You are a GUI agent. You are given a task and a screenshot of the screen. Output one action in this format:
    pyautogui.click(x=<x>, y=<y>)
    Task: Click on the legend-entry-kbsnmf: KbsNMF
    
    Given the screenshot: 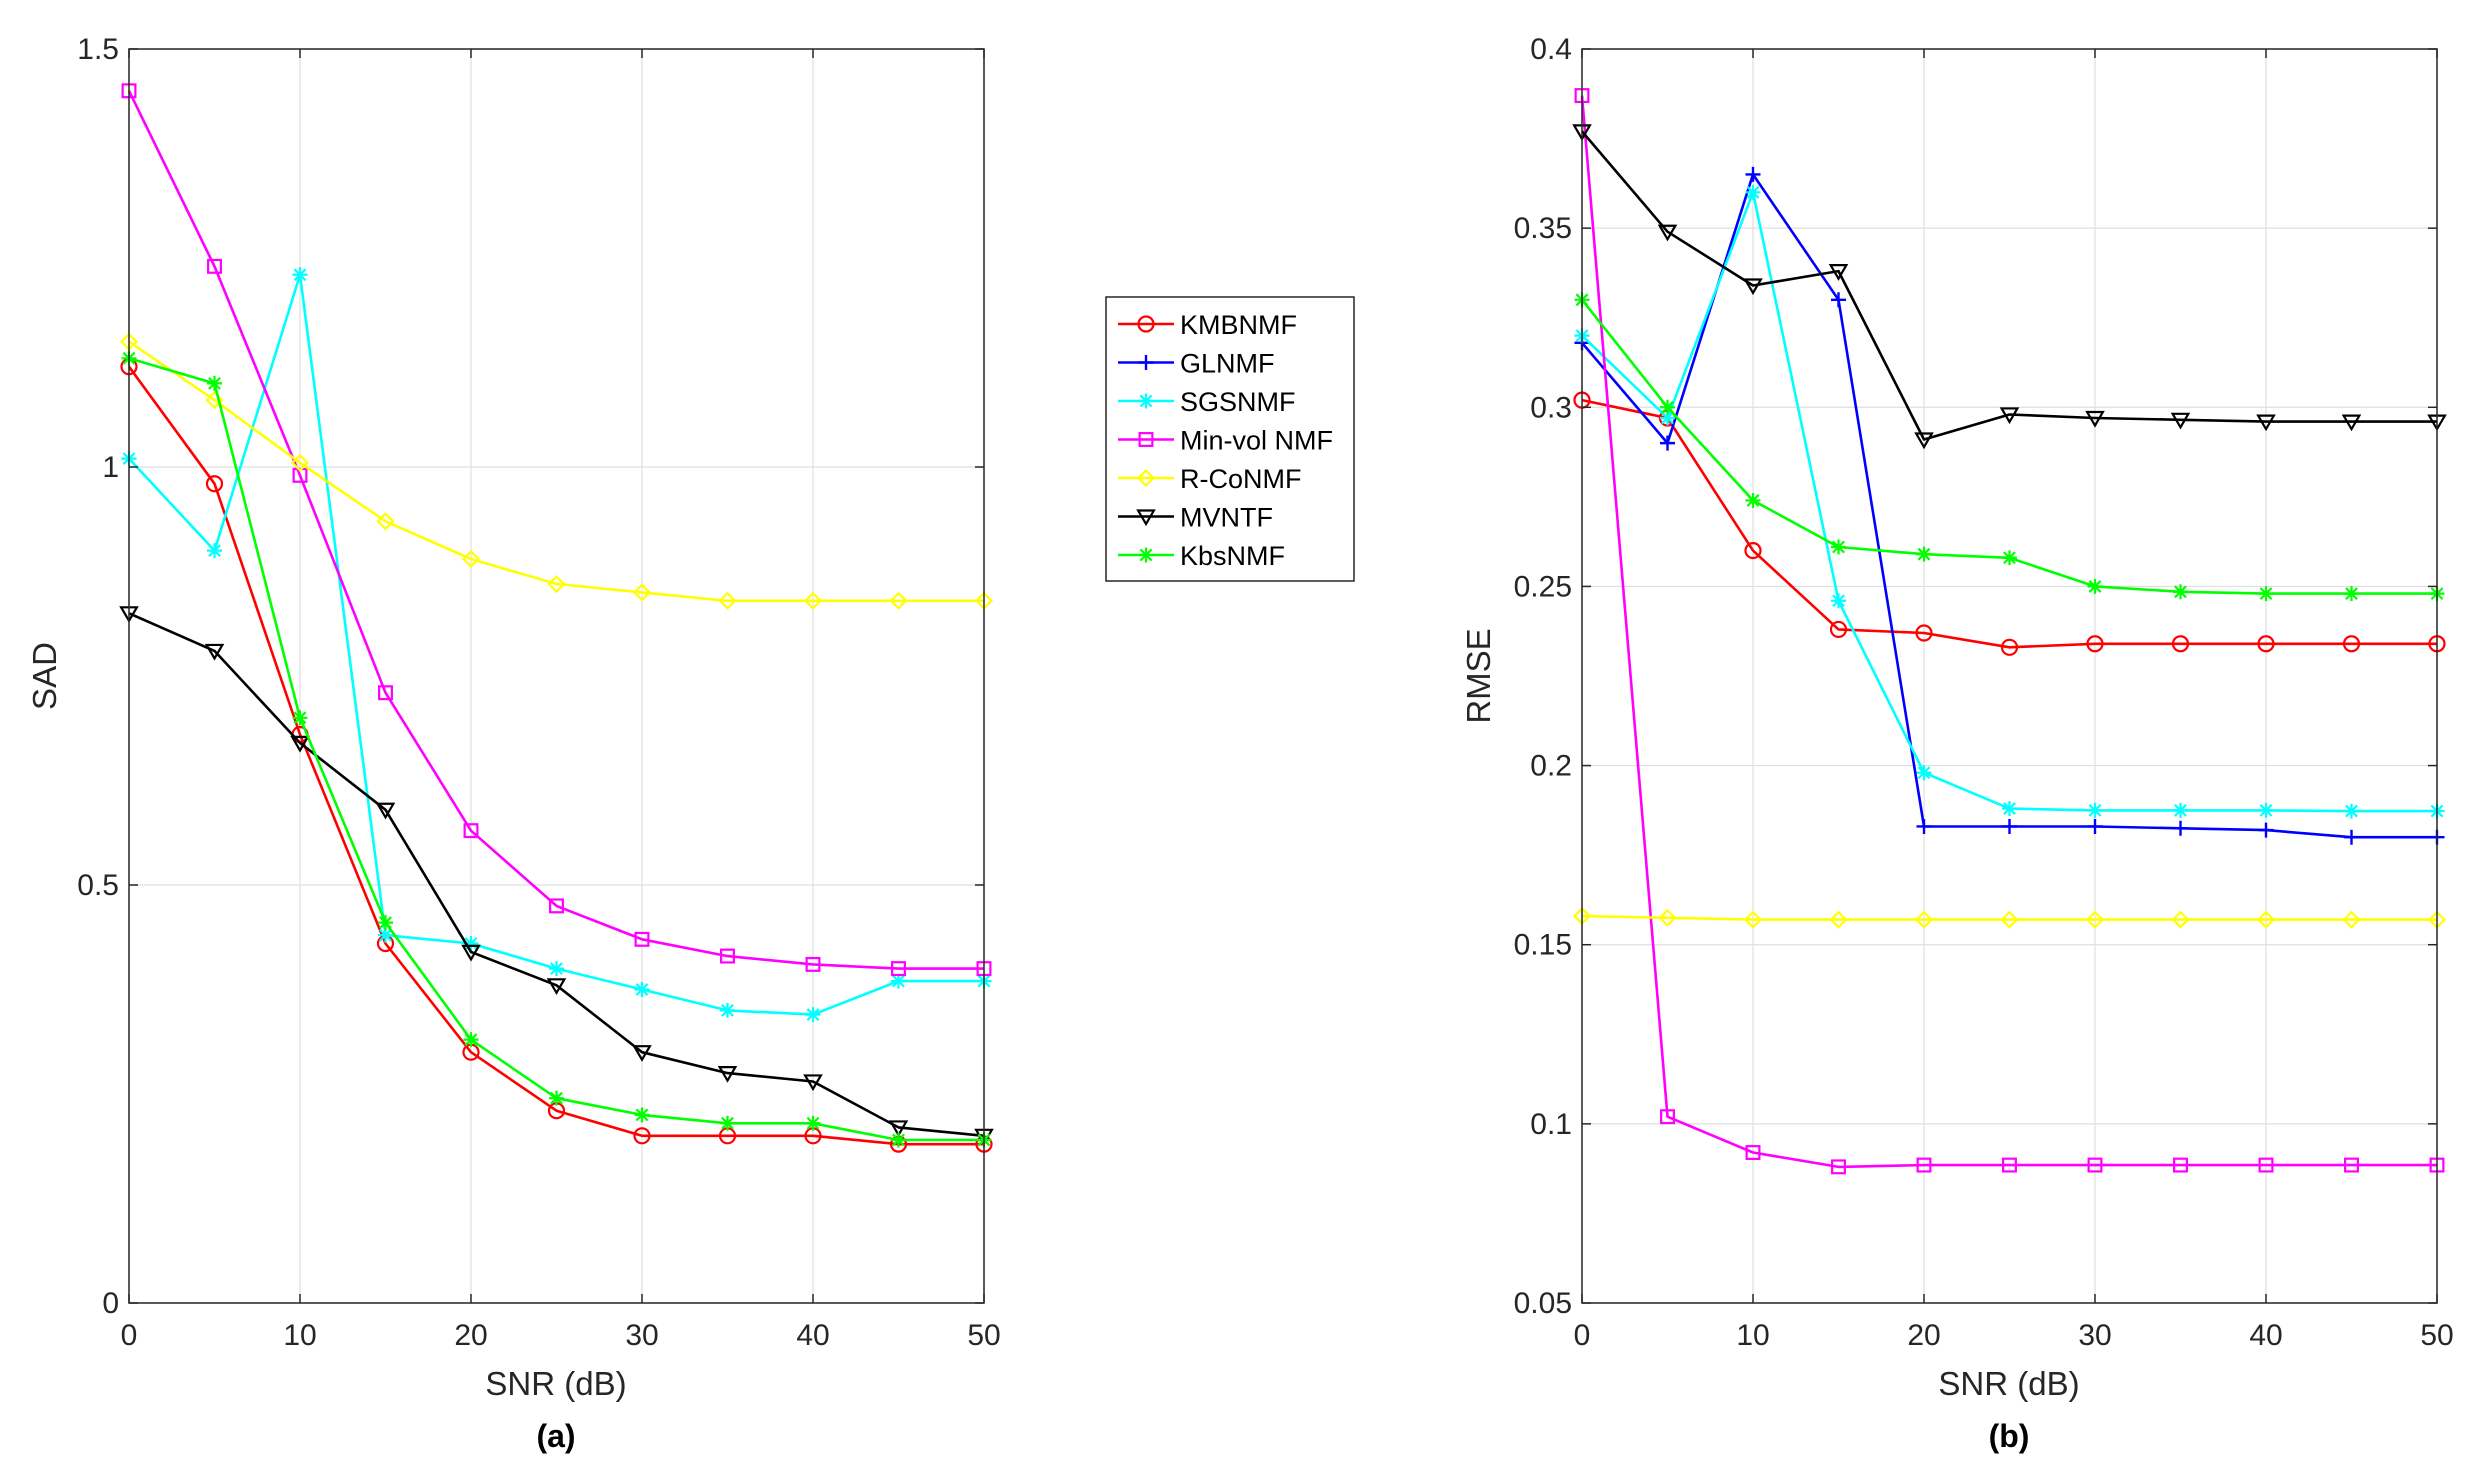 What is the action you would take?
    pyautogui.click(x=1201, y=556)
    